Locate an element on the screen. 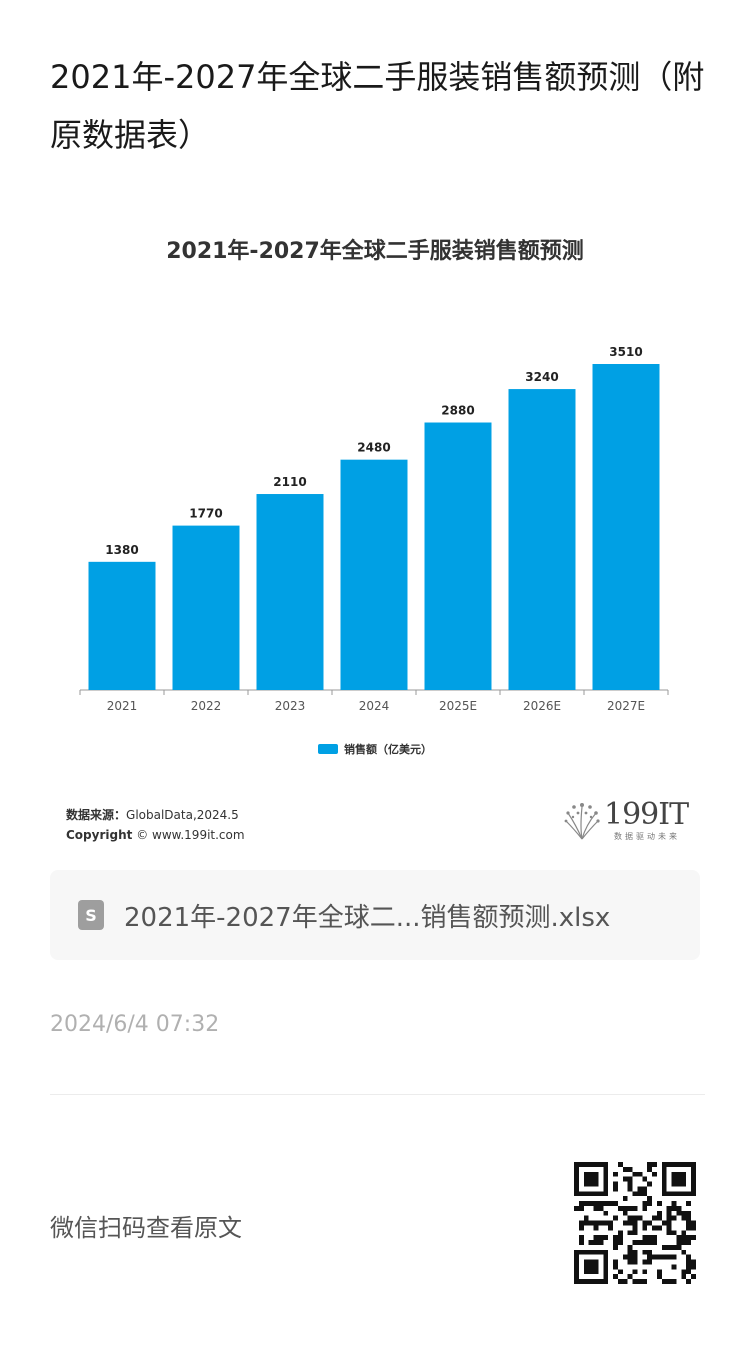 This screenshot has height=1351, width=750. bar-2025E is located at coordinates (458, 556).